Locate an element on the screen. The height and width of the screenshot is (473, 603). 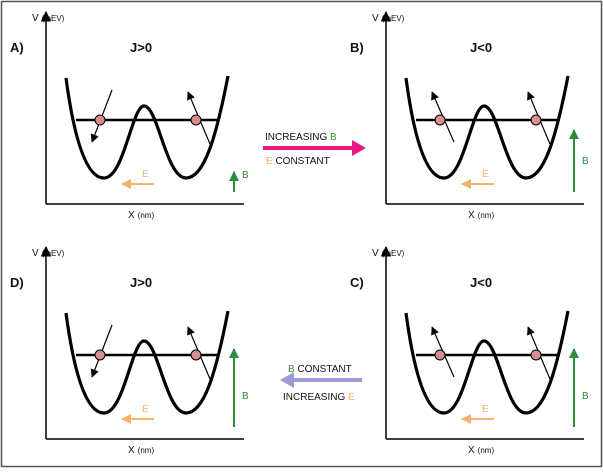
purple-arrow-head is located at coordinates (287, 380).